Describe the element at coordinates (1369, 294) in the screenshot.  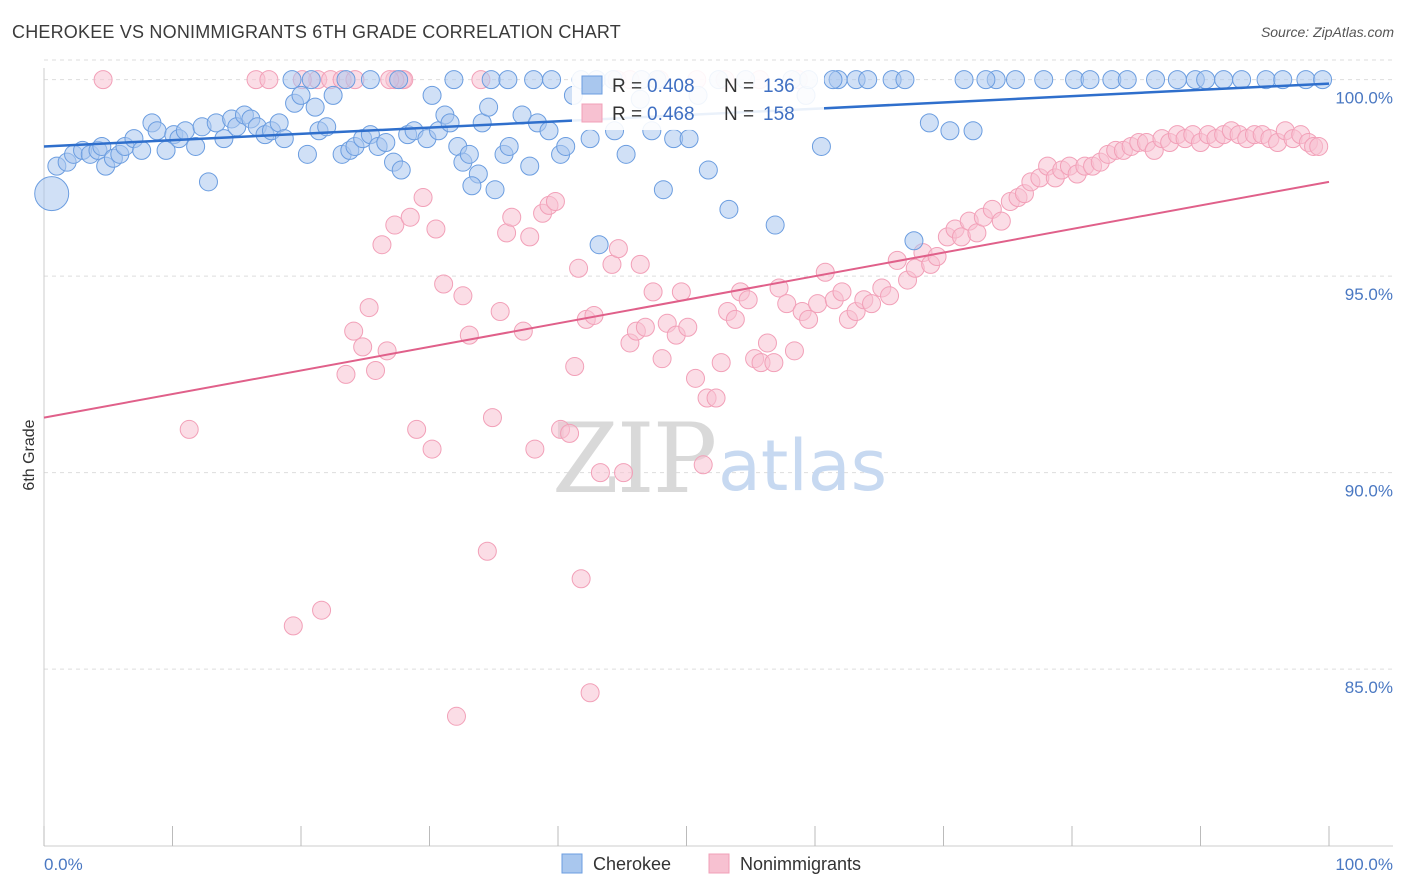
I see `y-tick-label: 95.0%` at that location.